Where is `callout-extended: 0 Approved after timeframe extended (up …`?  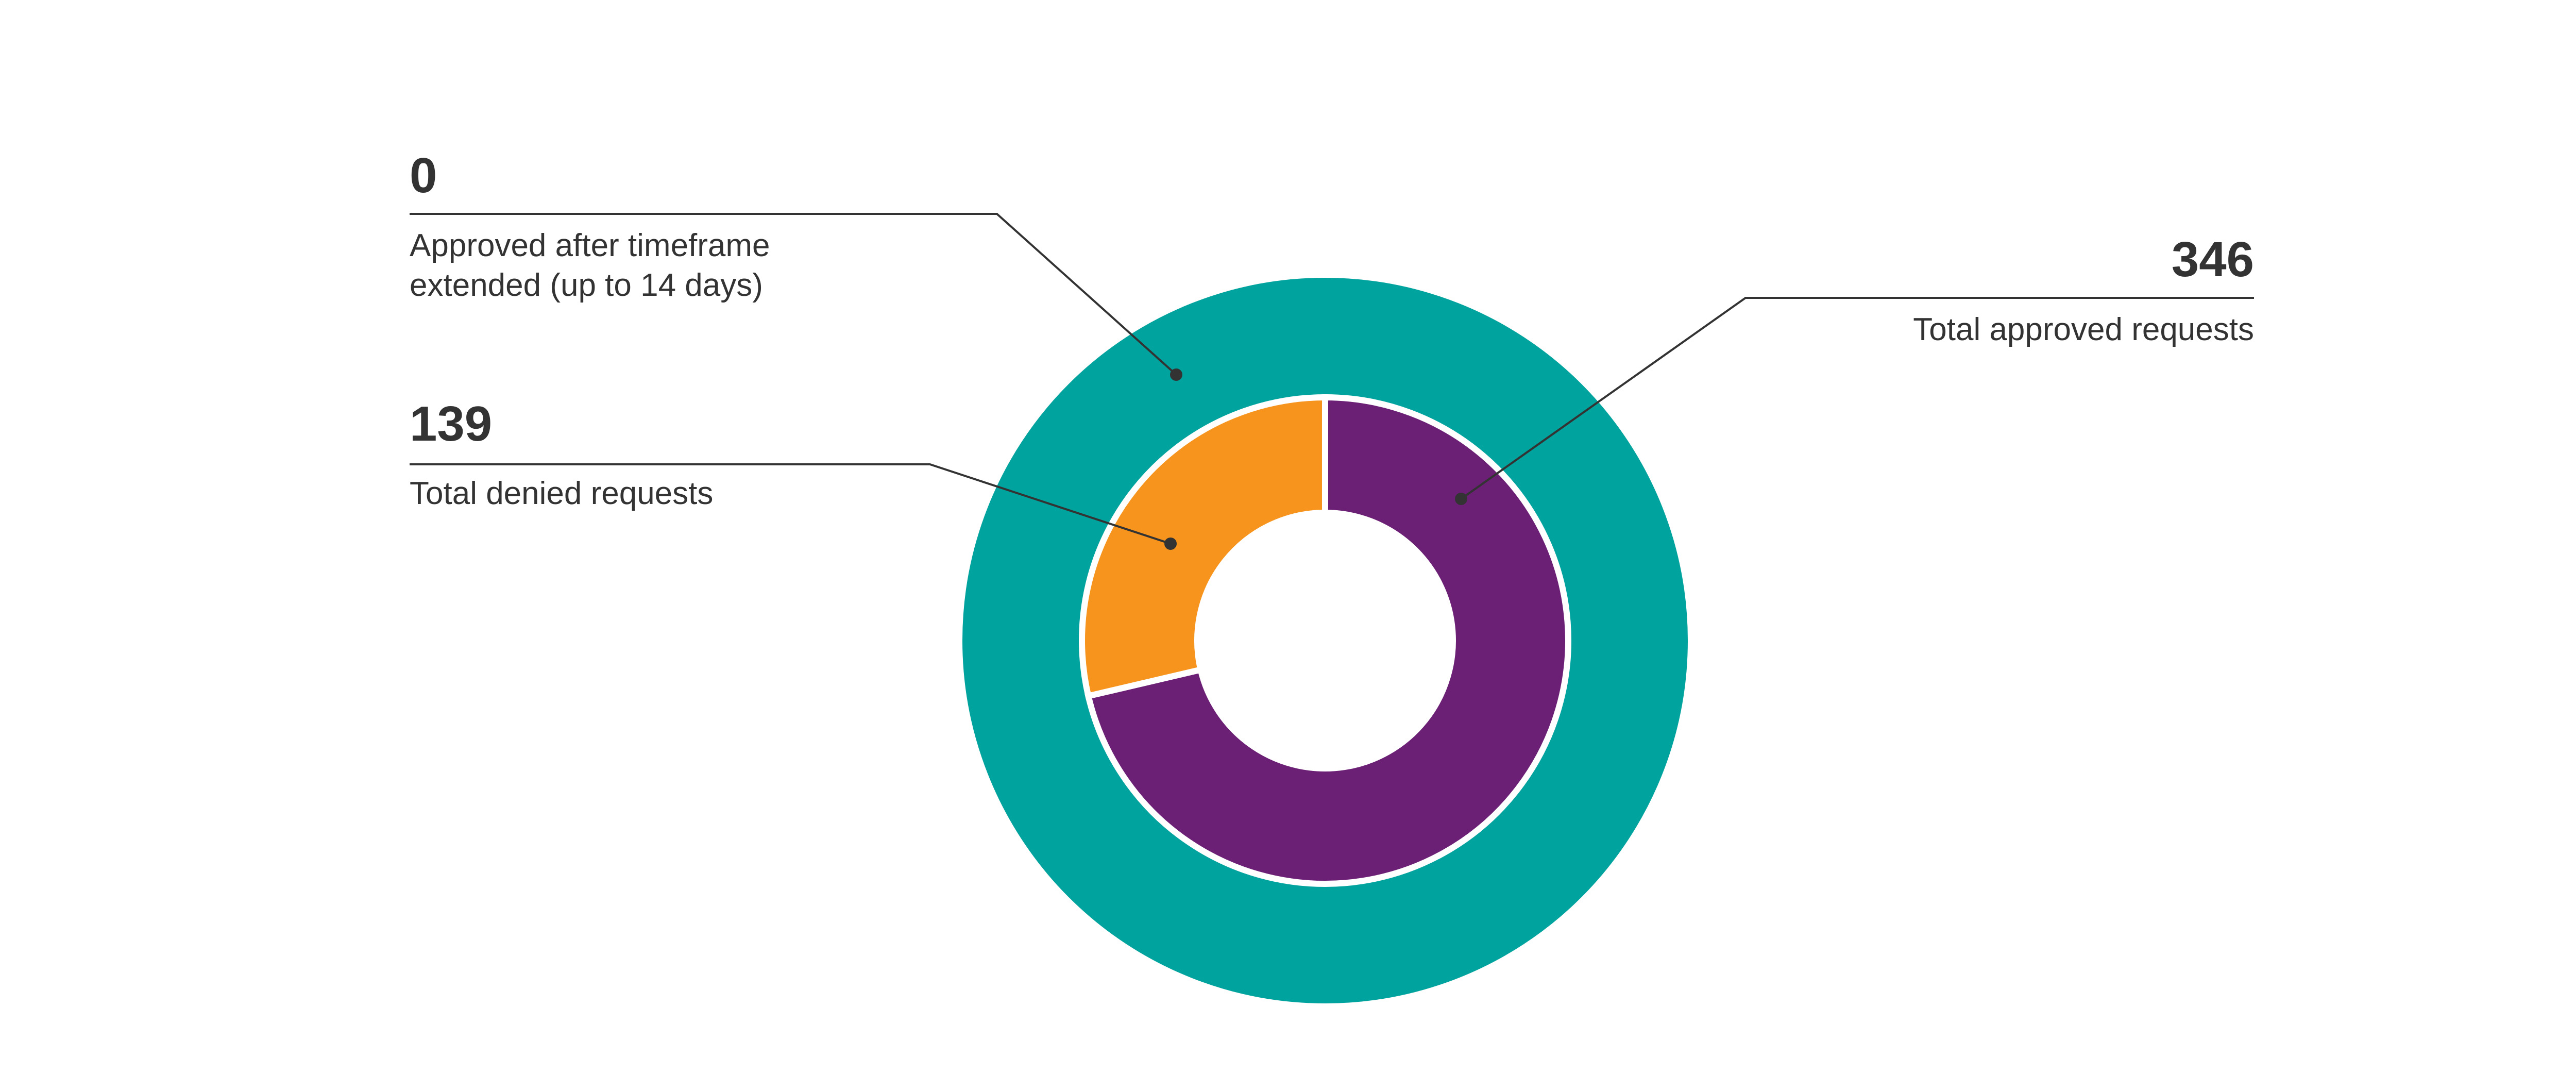 callout-extended: 0 Approved after timeframe extended (up … is located at coordinates (796, 264).